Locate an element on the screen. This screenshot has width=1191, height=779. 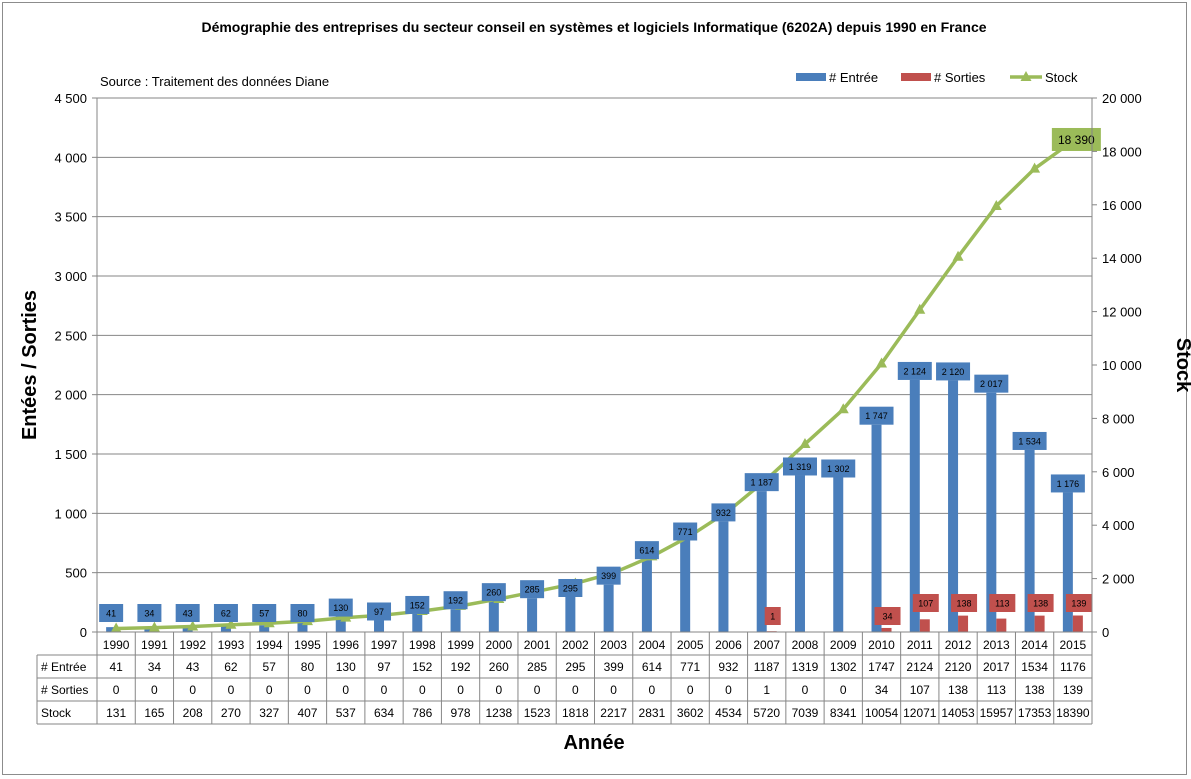
table-cell: 97 is located at coordinates (384, 667).